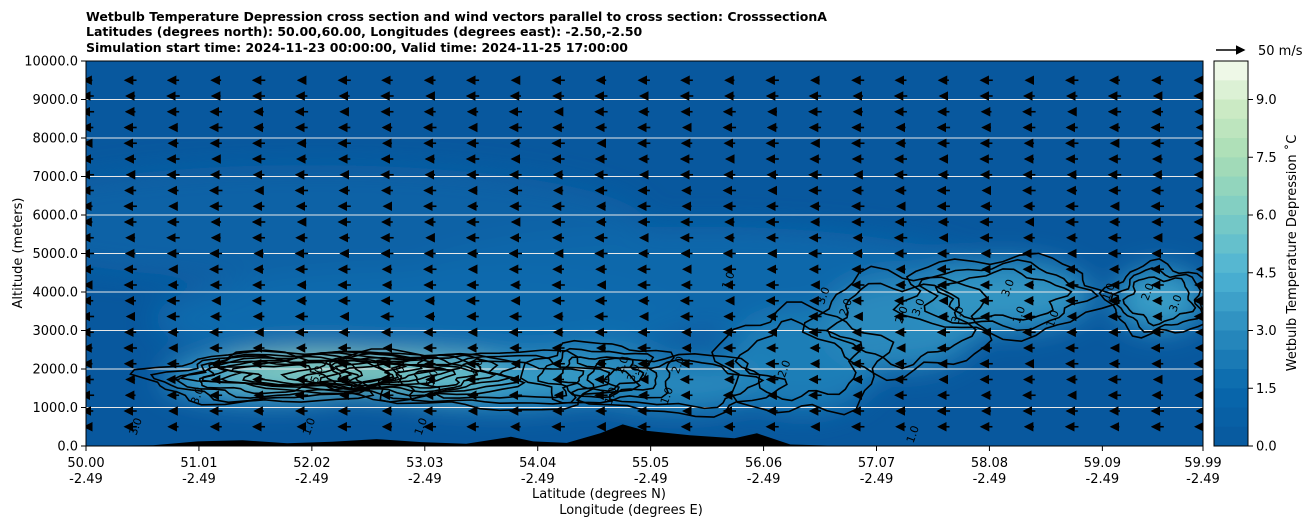  Describe the element at coordinates (1266, 100) in the screenshot. I see `colorbar-tick-label-6: 9.0` at that location.